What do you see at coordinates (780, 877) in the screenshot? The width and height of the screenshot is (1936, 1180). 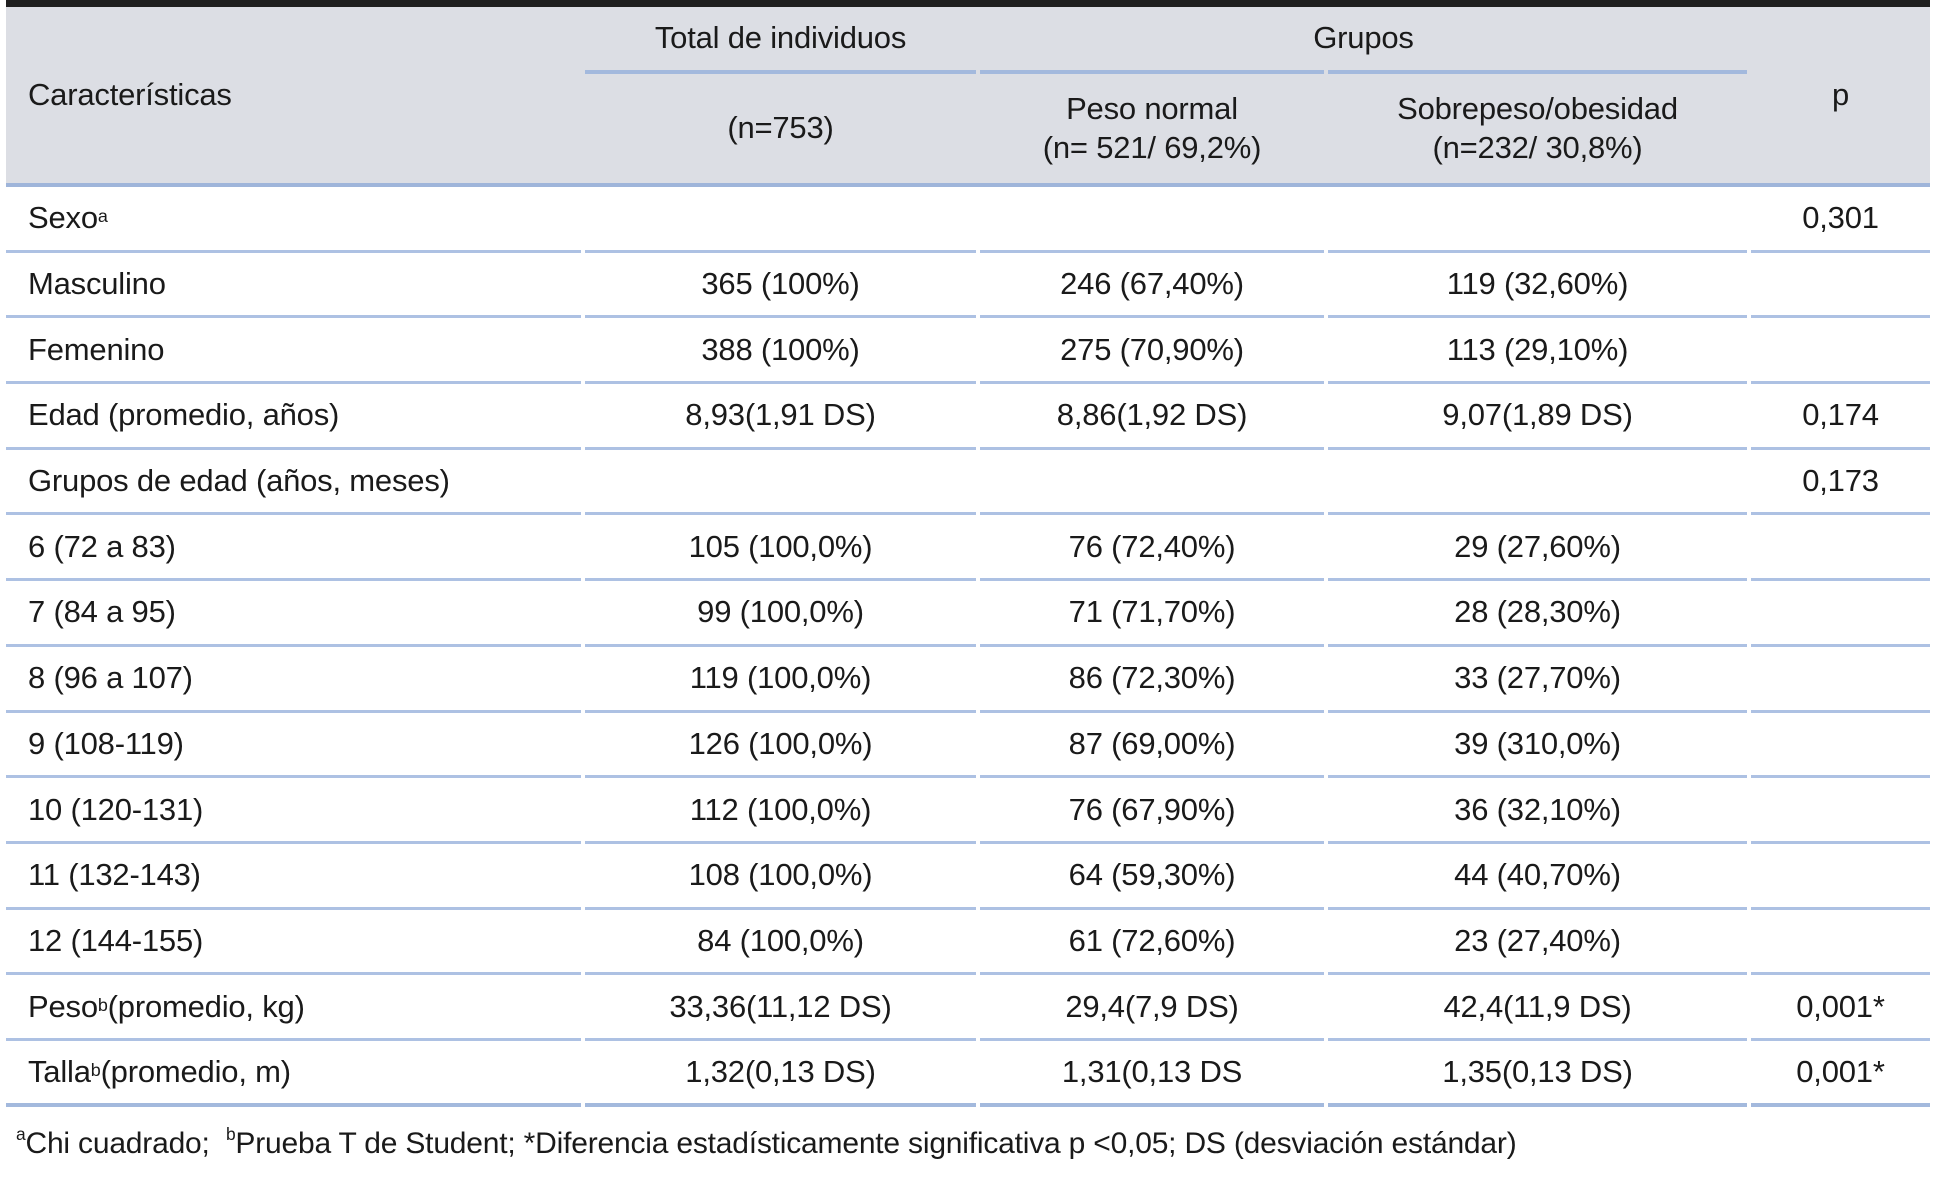 I see `cell-total: 108 (100,0%)` at bounding box center [780, 877].